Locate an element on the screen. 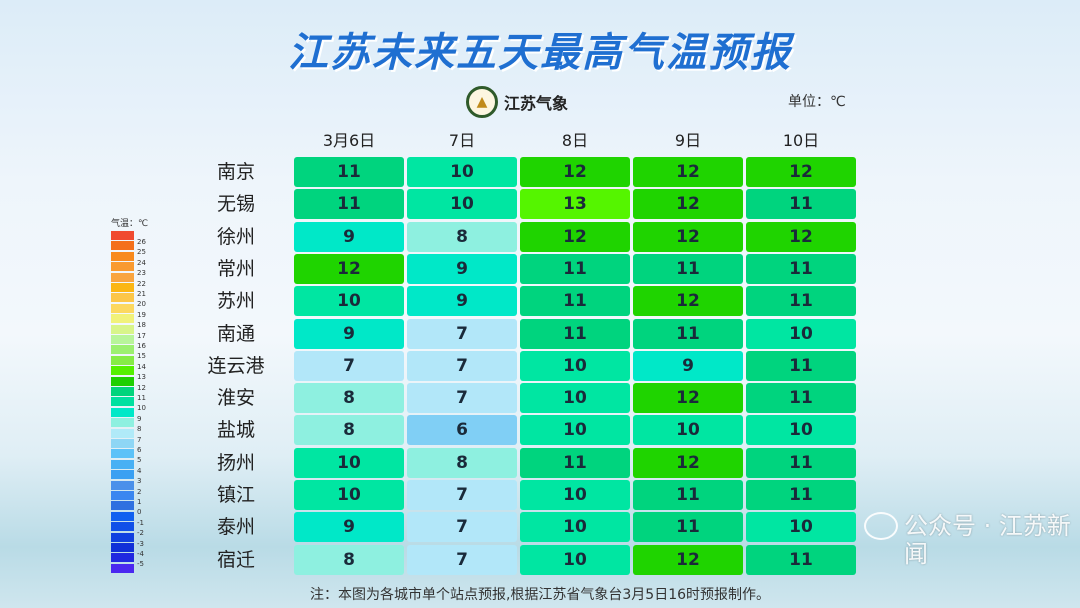 This screenshot has width=1080, height=608. legend-label: 19 is located at coordinates (141, 314).